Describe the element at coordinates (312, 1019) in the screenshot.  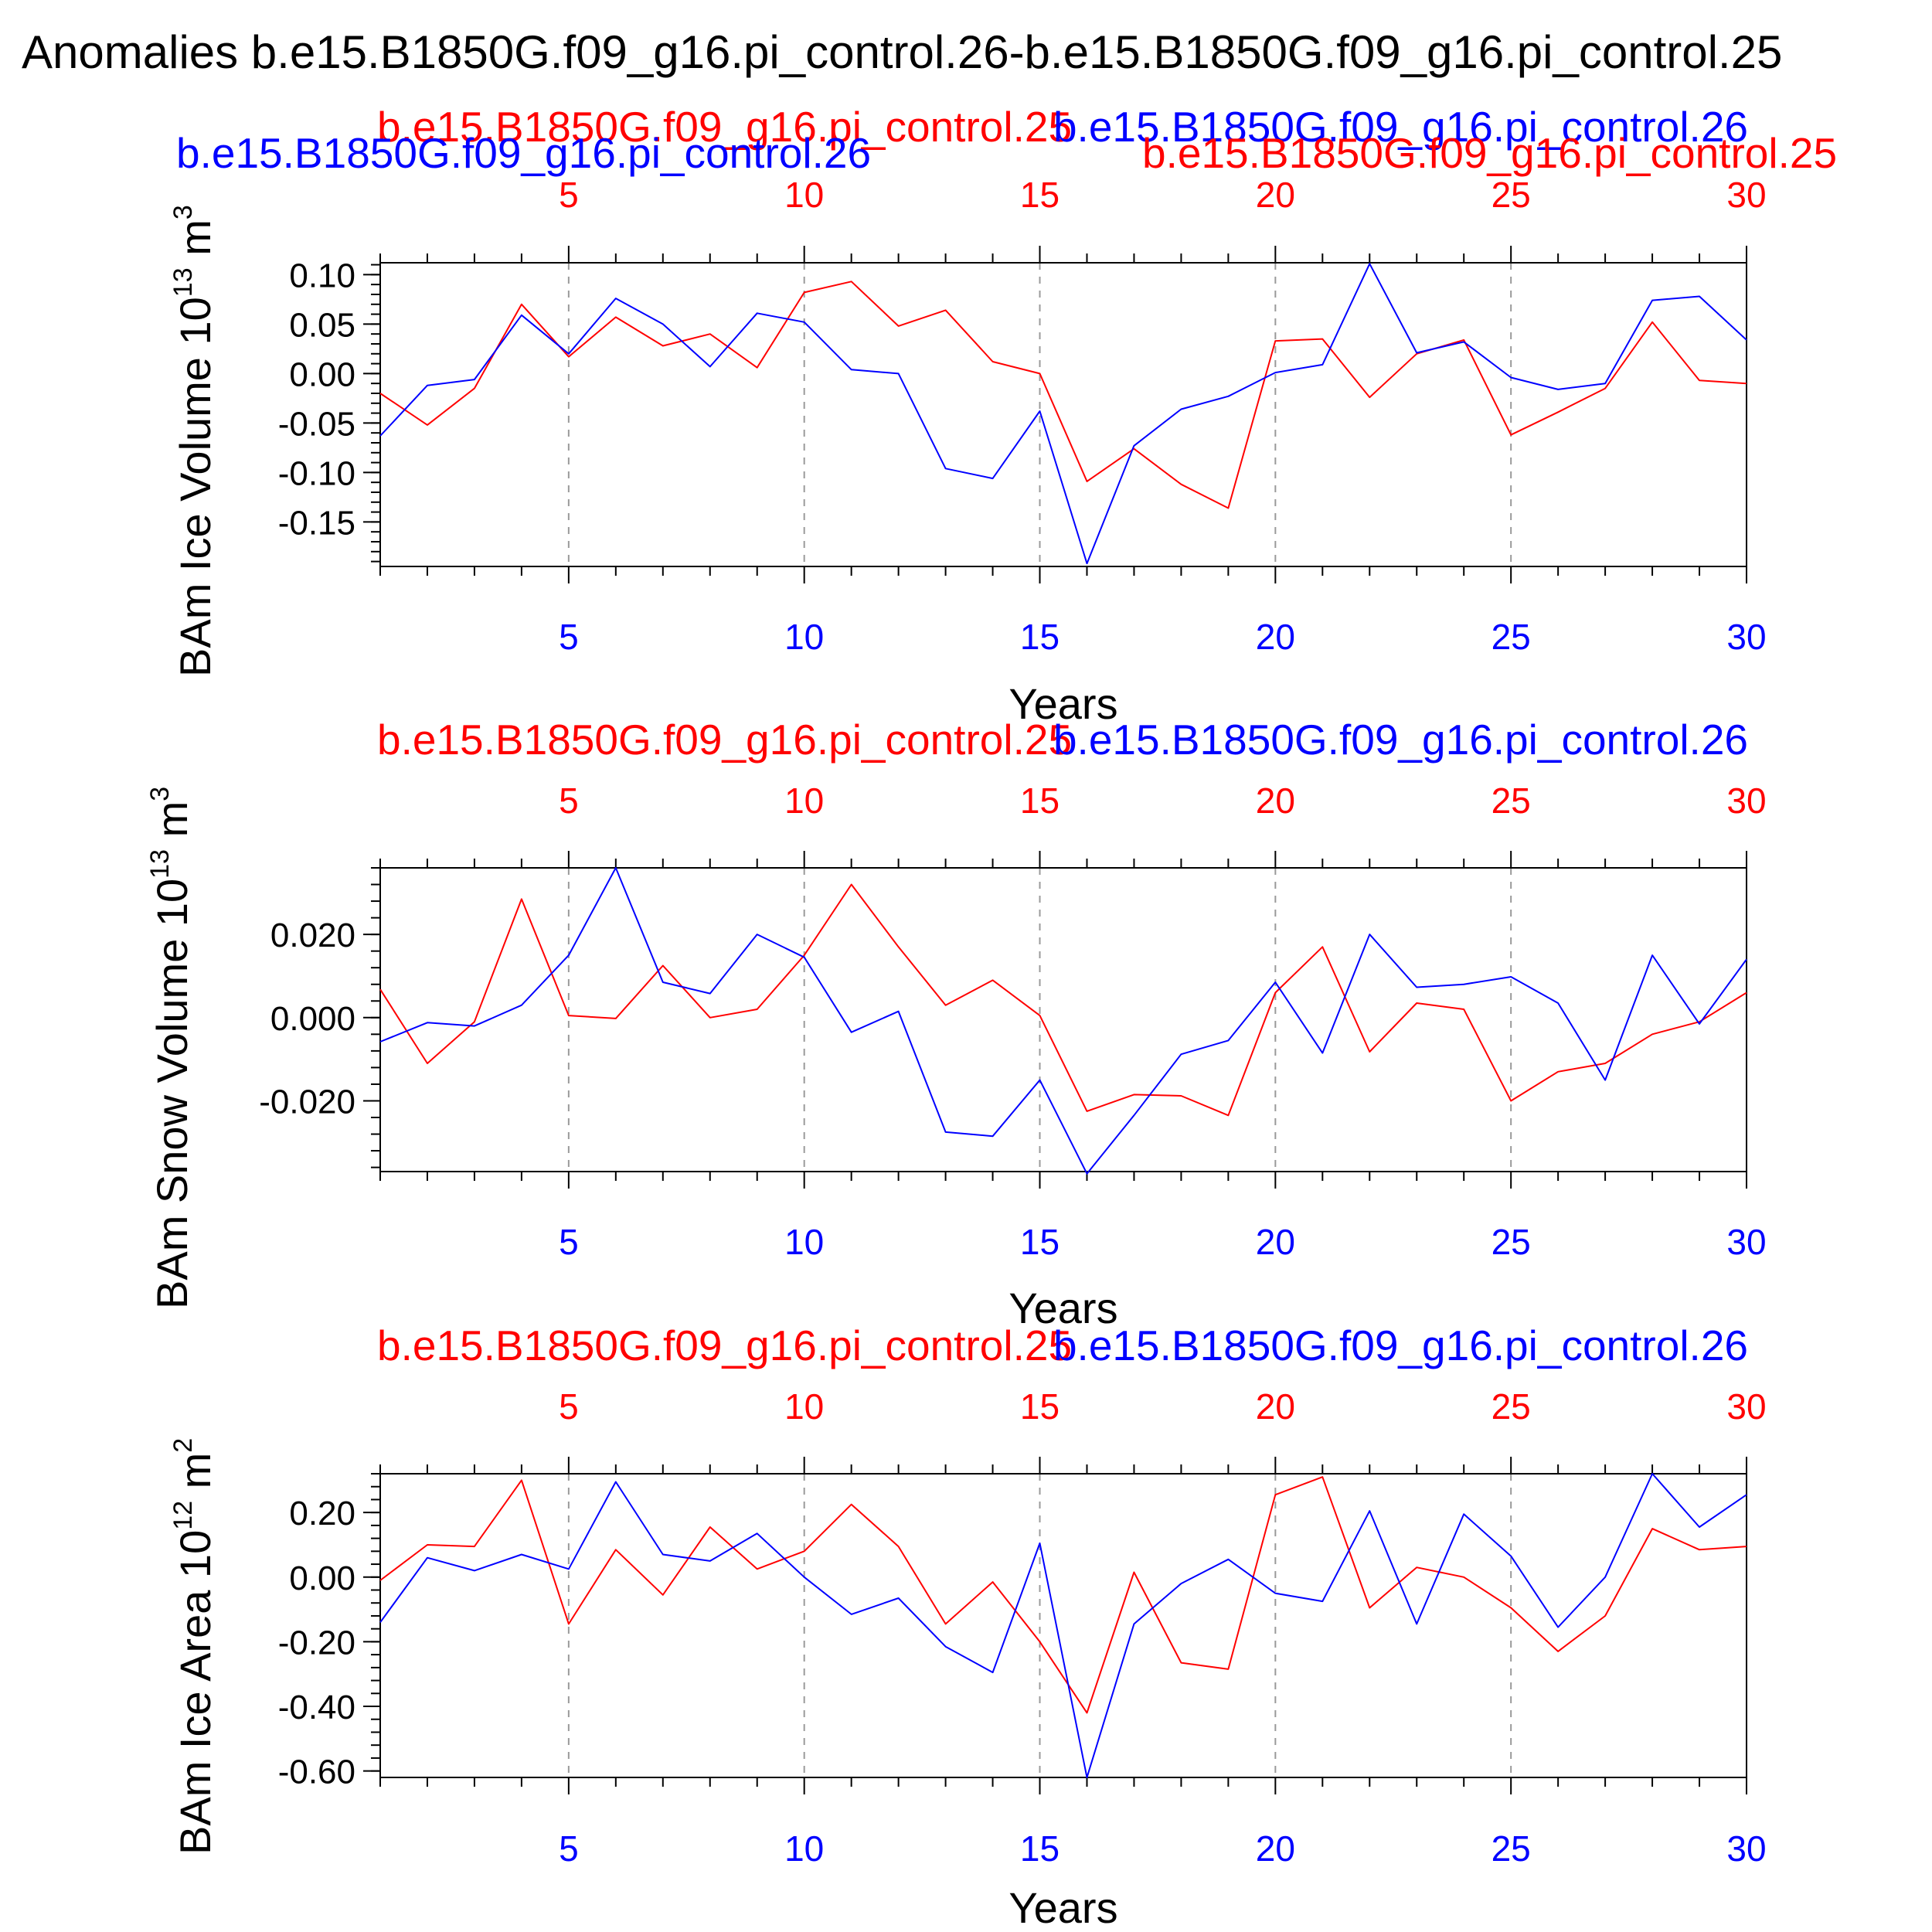
I see `y-tick-label: 0.000` at that location.